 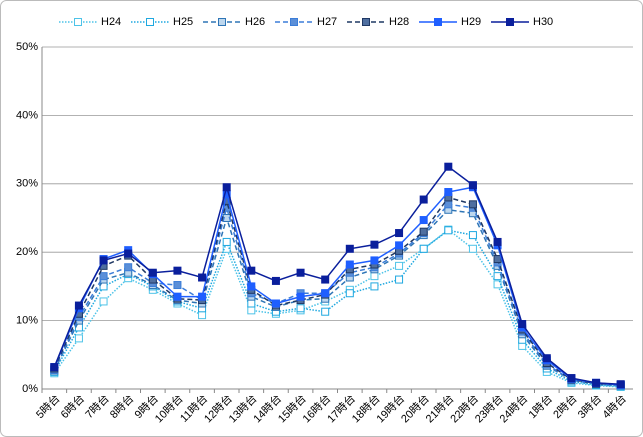 What do you see at coordinates (183, 22) in the screenshot?
I see `legend-label: H25` at bounding box center [183, 22].